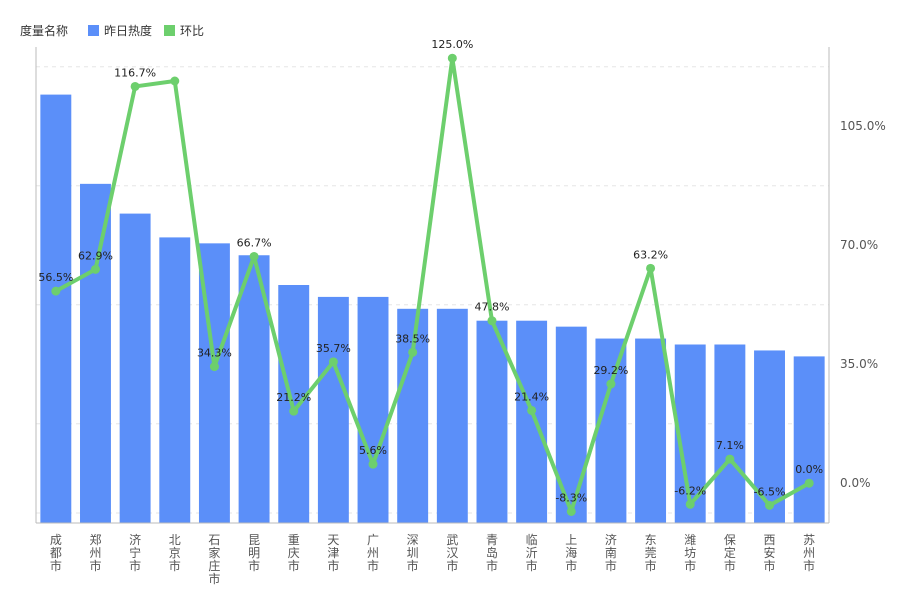 The image size is (900, 600). Describe the element at coordinates (690, 504) in the screenshot. I see `line-point-潍坊市` at that location.